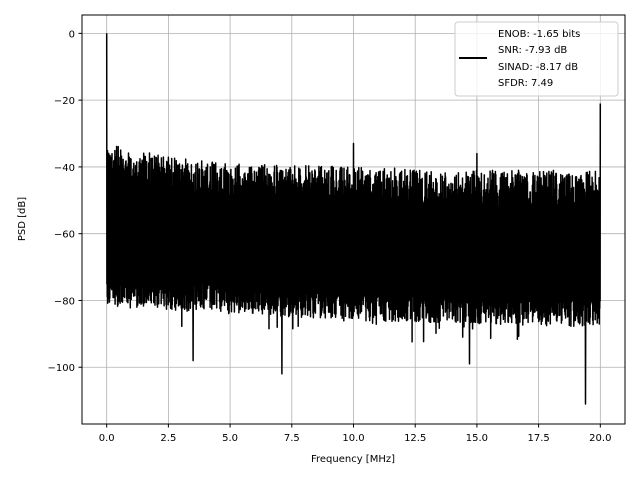  I want to click on y-tick-label: −60, so click(64, 235).